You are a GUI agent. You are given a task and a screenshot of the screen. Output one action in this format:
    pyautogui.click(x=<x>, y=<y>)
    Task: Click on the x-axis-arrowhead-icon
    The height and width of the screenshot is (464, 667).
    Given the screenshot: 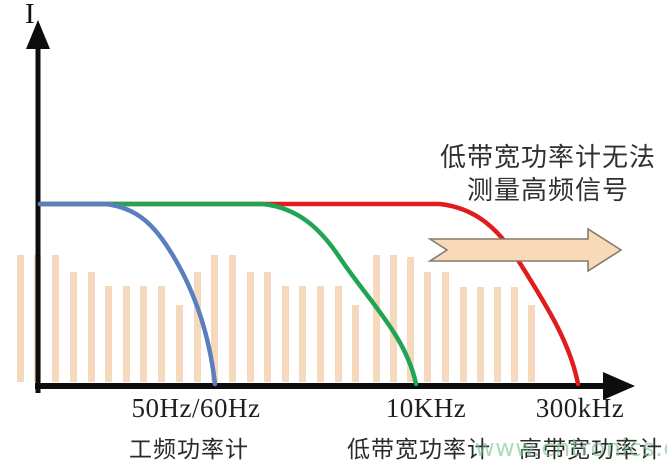 What is the action you would take?
    pyautogui.click(x=619, y=386)
    